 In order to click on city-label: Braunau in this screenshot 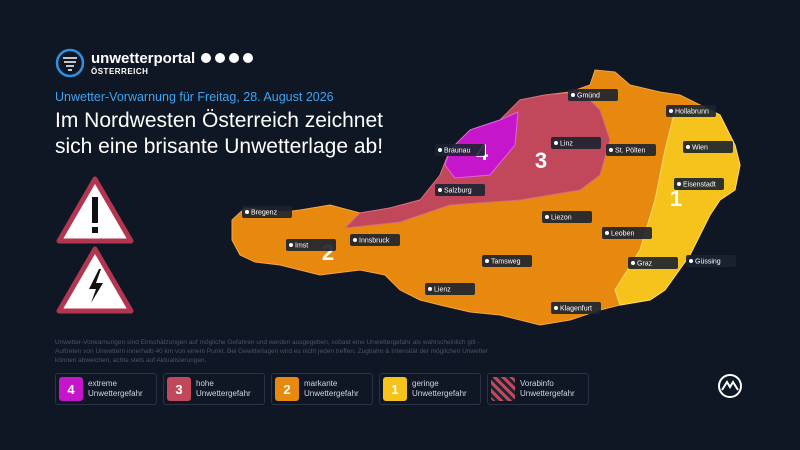, I will do `click(457, 151)`.